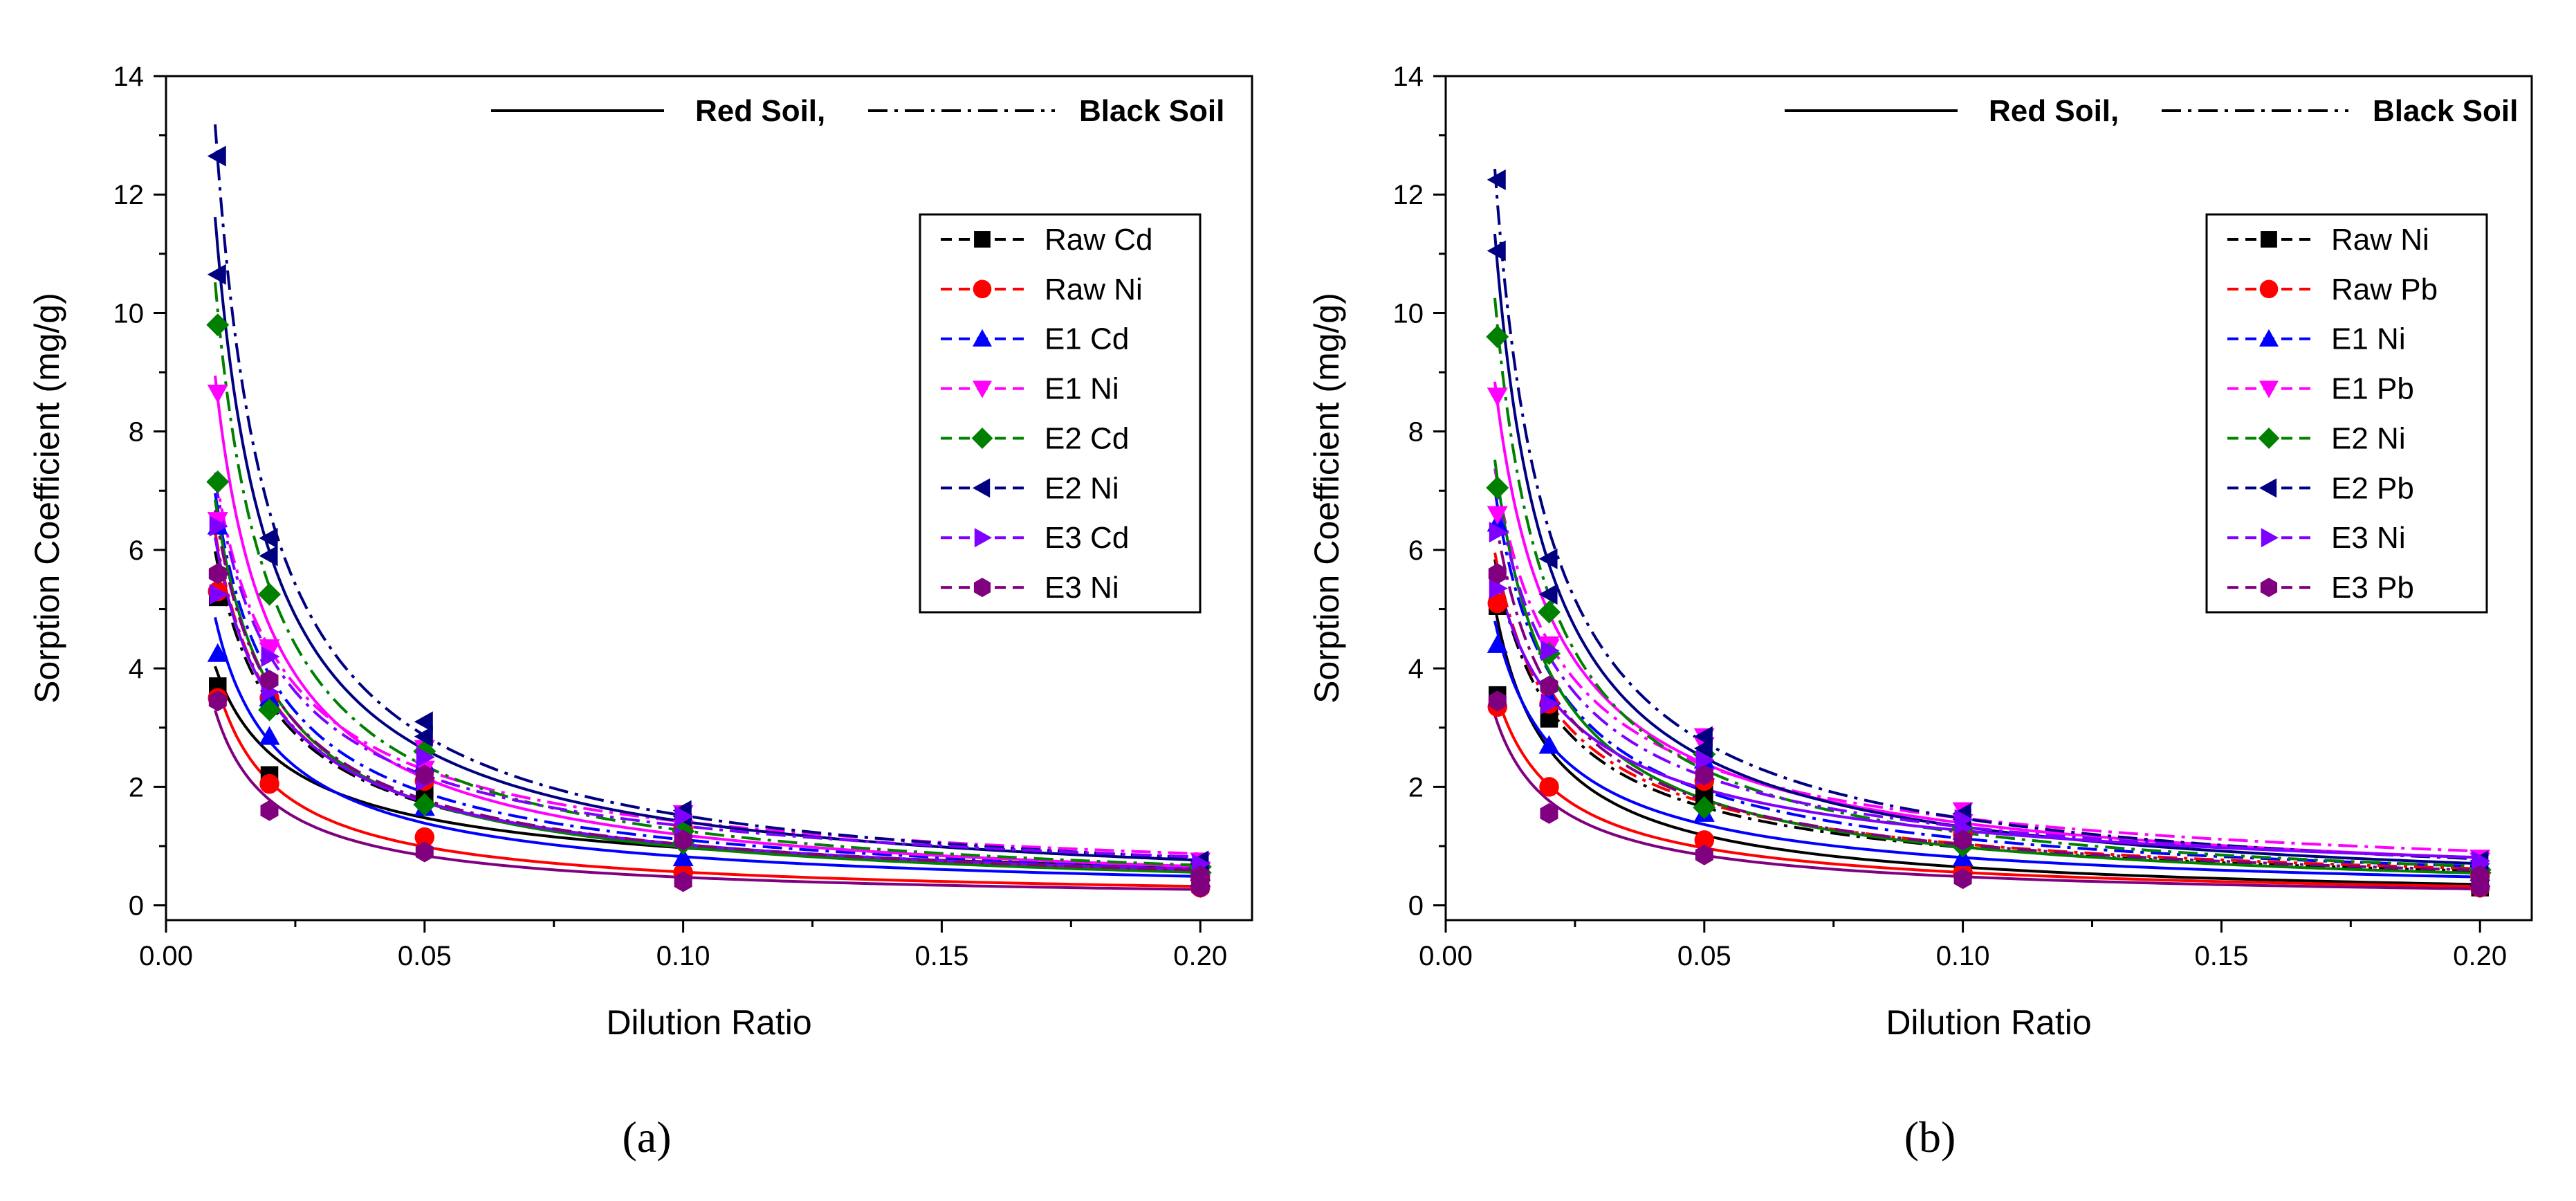 The image size is (2576, 1201). Describe the element at coordinates (982, 588) in the screenshot. I see `legend-marker-hexagon` at that location.